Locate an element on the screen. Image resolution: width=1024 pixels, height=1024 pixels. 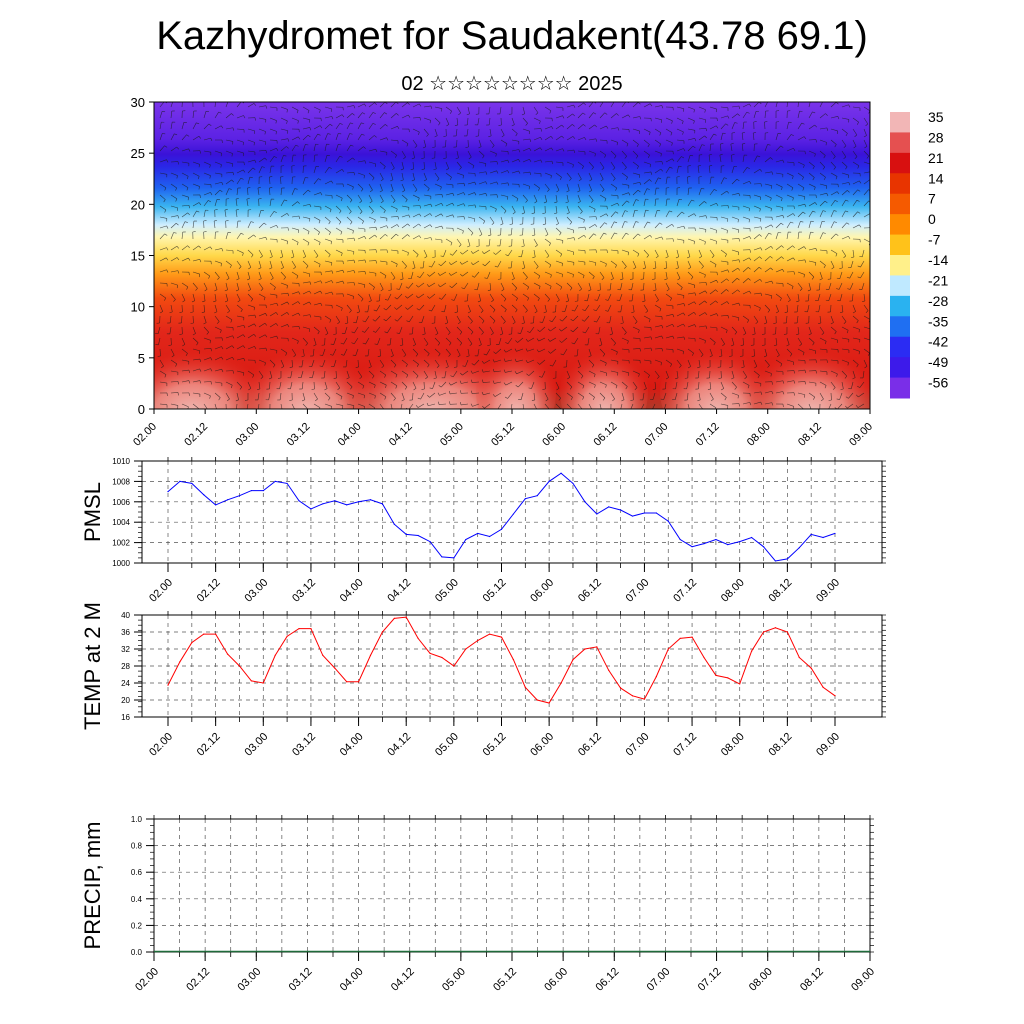
y-tick-label: 1004 is located at coordinates (121, 522).